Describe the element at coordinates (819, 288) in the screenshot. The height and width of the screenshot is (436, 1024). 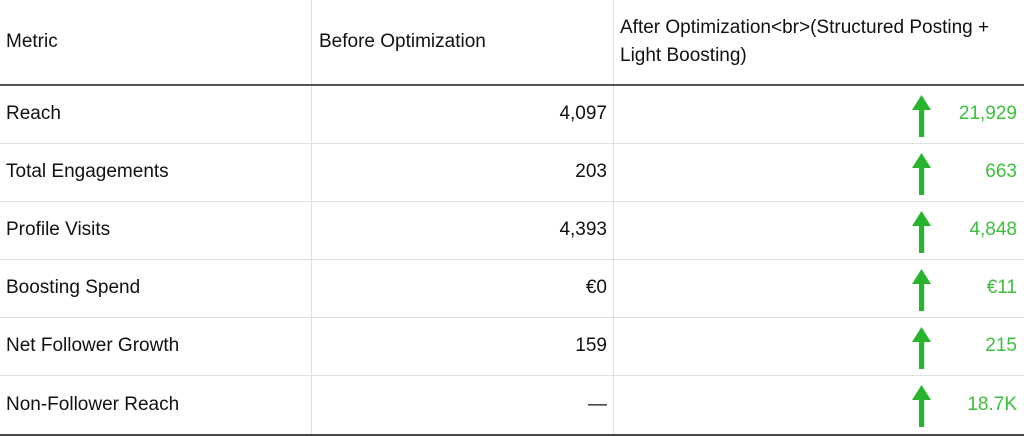
I see `after-value-cell: €11` at that location.